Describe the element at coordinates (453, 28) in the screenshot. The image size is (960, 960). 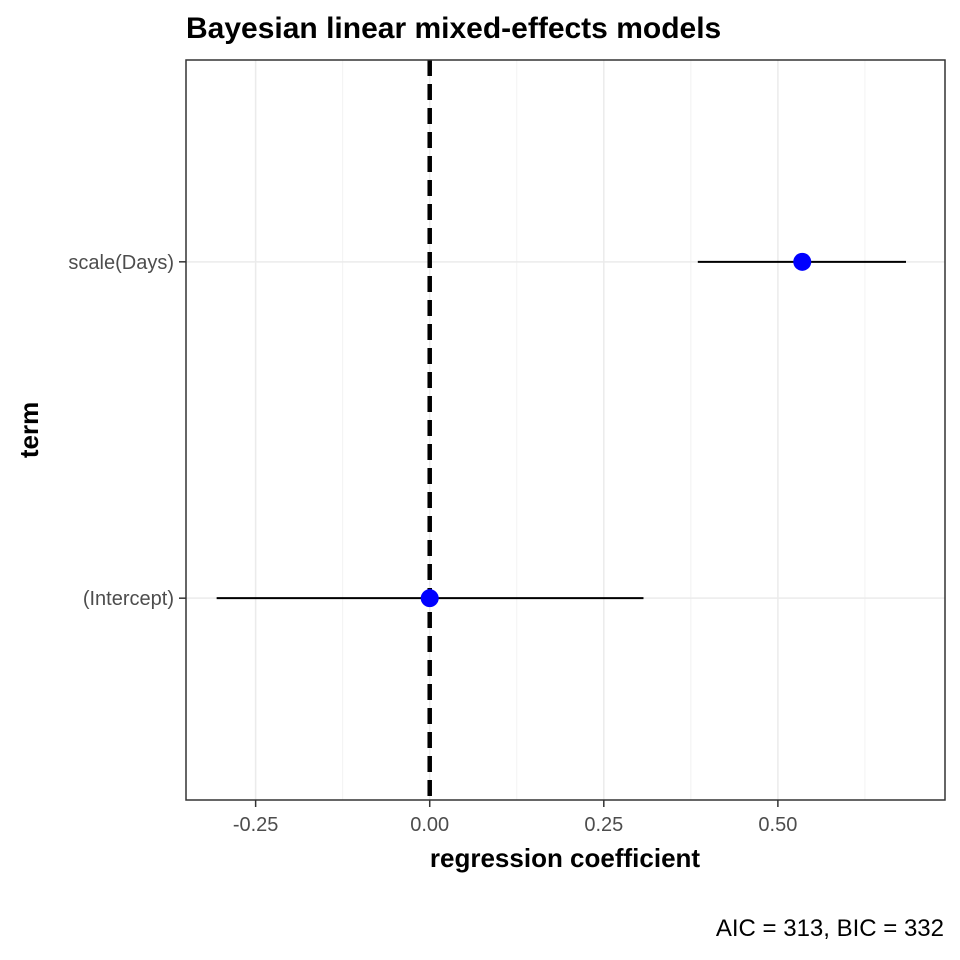
I see `chart-title: Bayesian linear mixed-effects models` at that location.